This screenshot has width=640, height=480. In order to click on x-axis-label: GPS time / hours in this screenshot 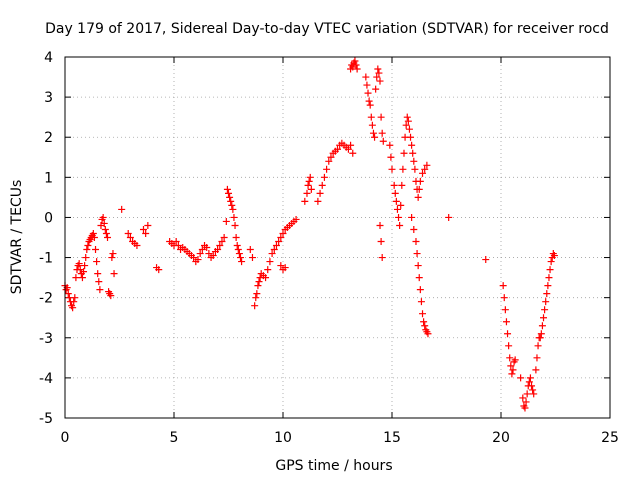, I will do `click(333, 466)`.